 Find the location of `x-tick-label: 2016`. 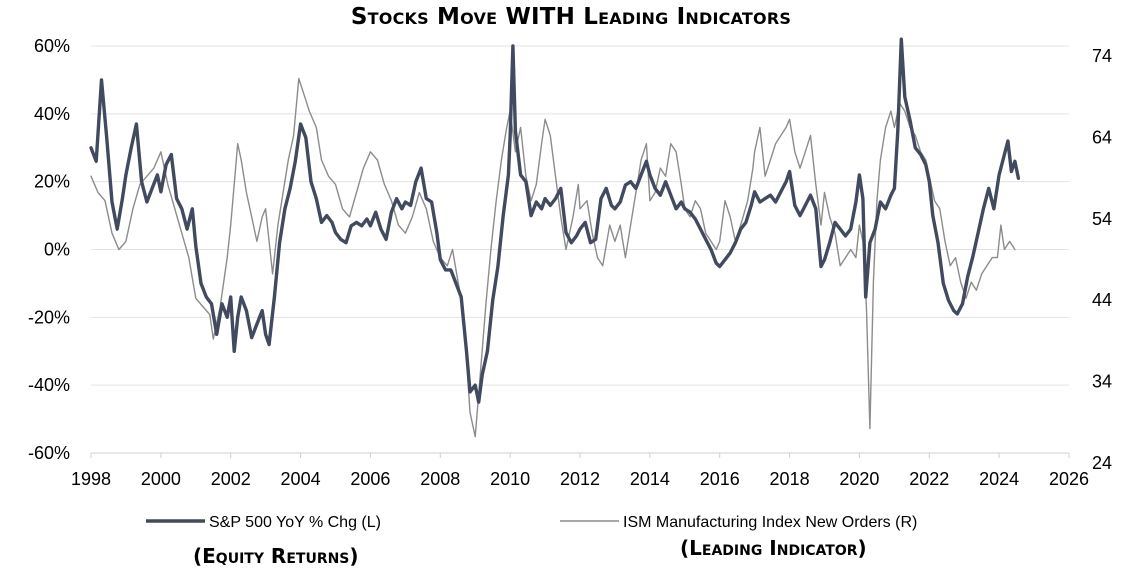

x-tick-label: 2016 is located at coordinates (720, 479).